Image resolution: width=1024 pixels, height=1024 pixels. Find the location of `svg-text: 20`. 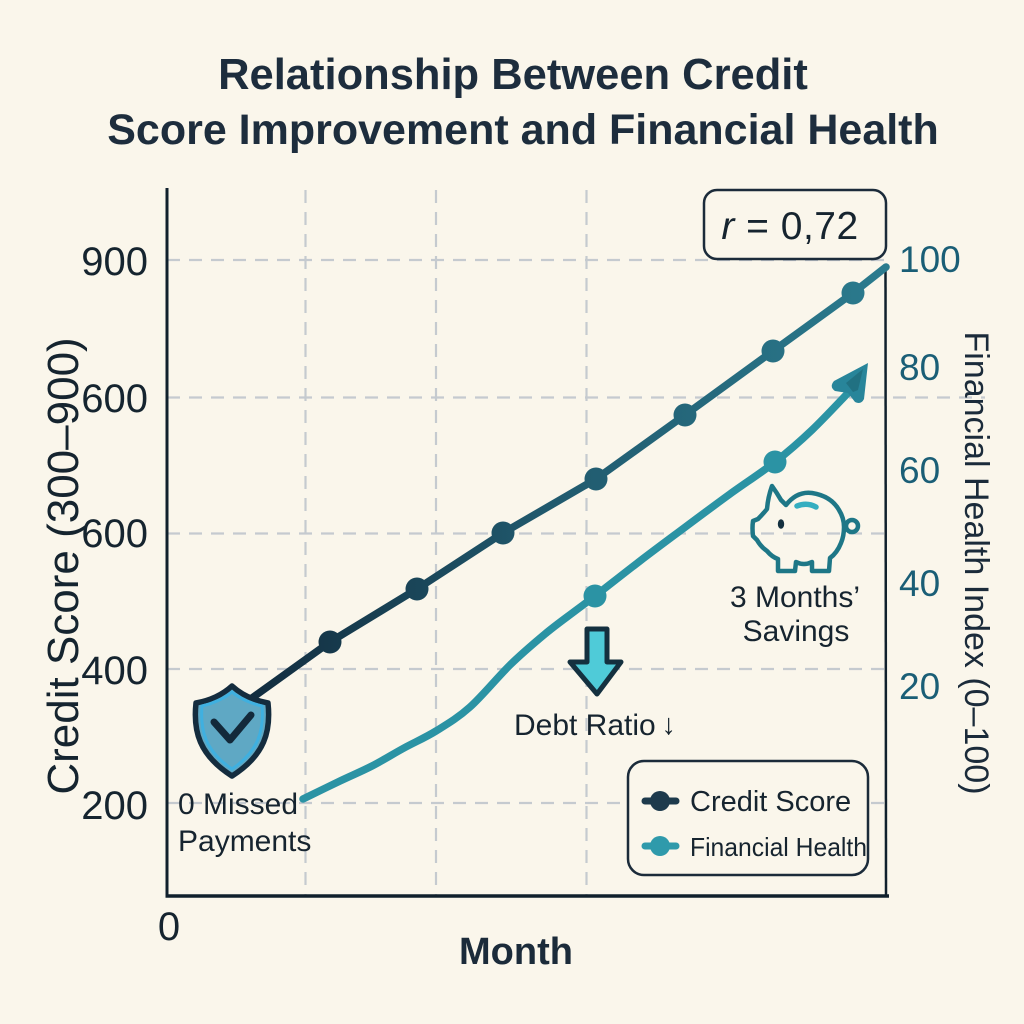

svg-text: 20 is located at coordinates (919, 686).